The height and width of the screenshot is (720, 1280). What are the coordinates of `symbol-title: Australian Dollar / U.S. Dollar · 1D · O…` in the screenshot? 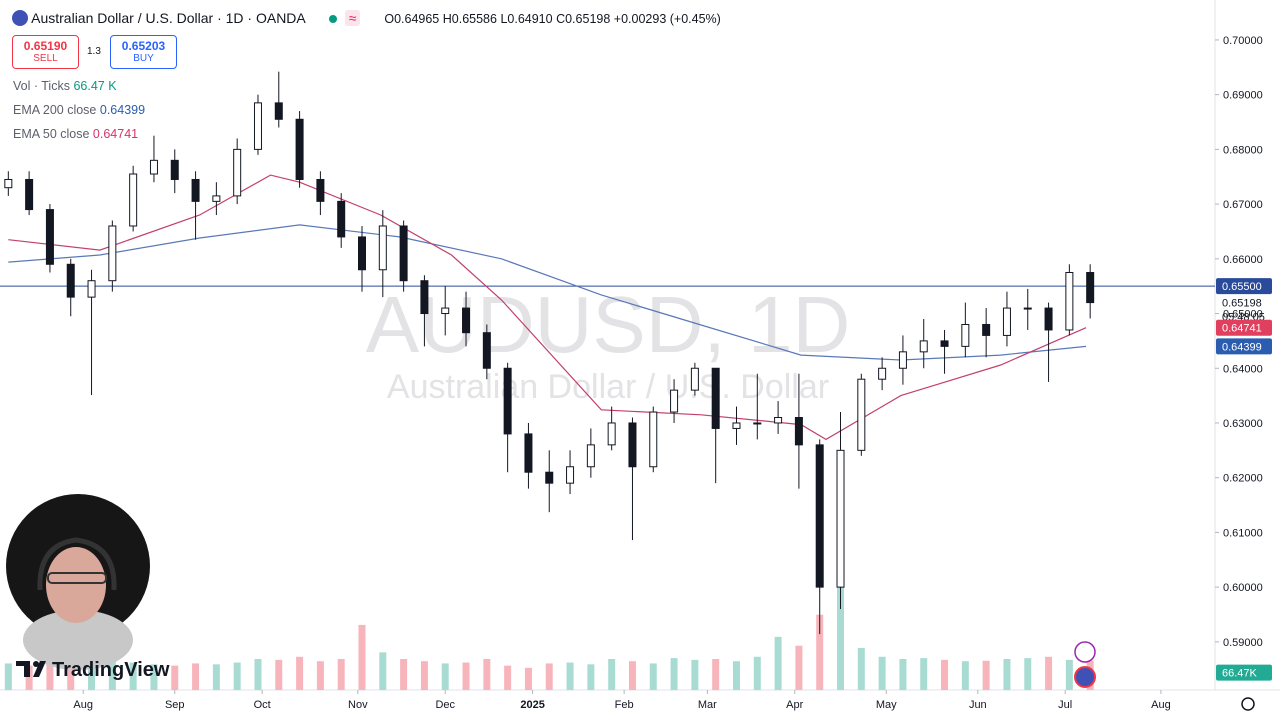 It's located at (168, 18).